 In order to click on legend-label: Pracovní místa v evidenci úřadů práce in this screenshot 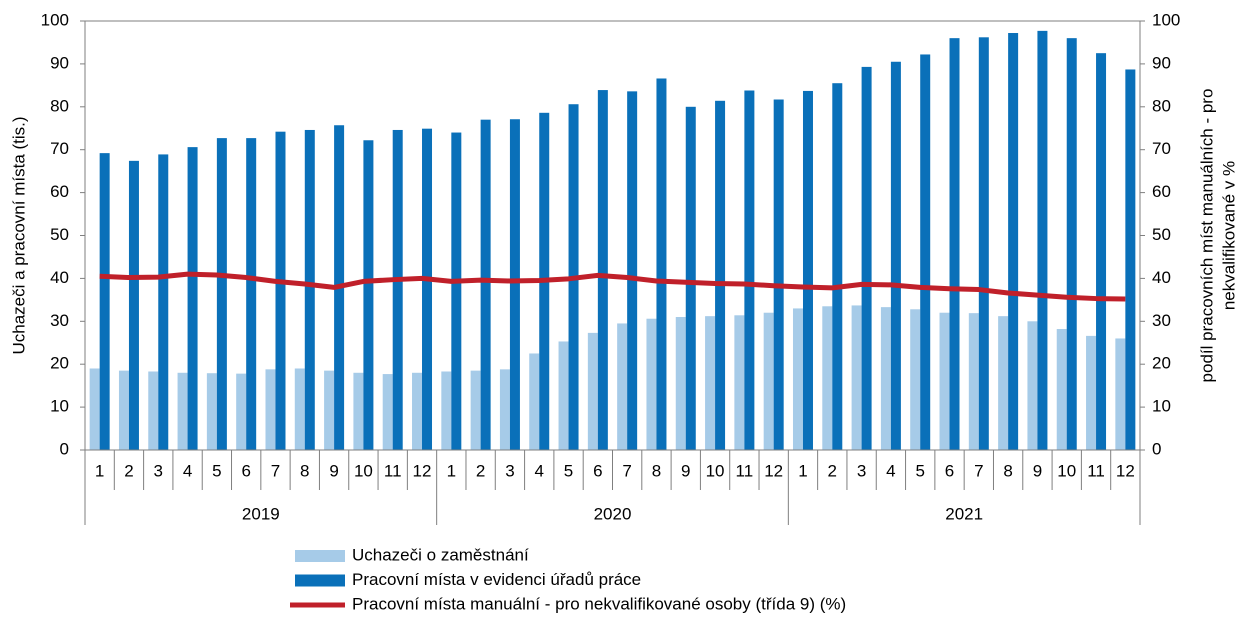, I will do `click(496, 579)`.